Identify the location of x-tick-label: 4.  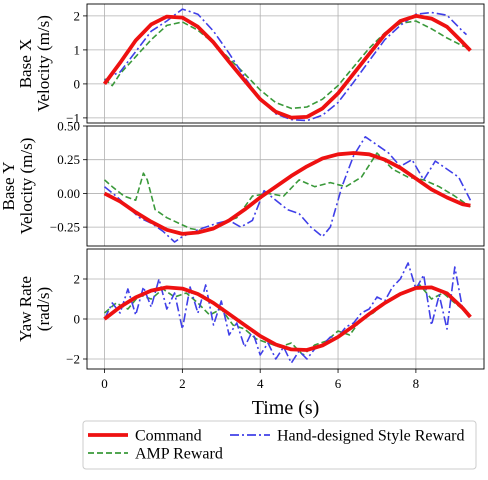
(260, 383).